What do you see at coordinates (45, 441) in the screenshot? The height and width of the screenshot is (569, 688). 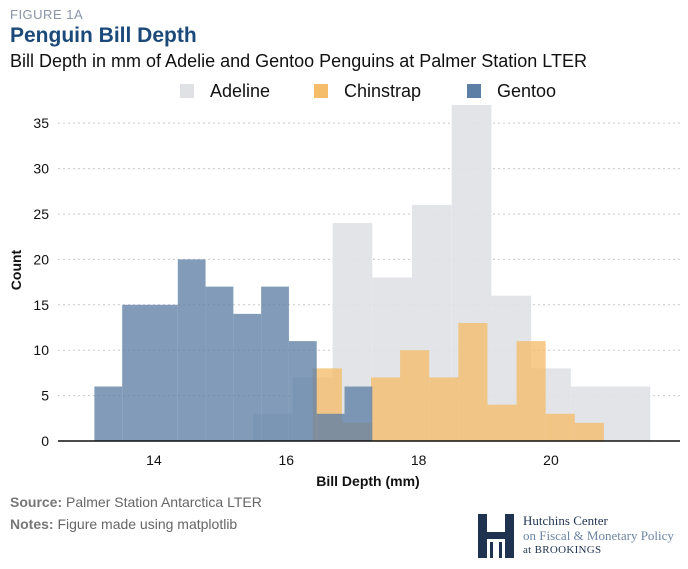 I see `y-tick-label: 0` at bounding box center [45, 441].